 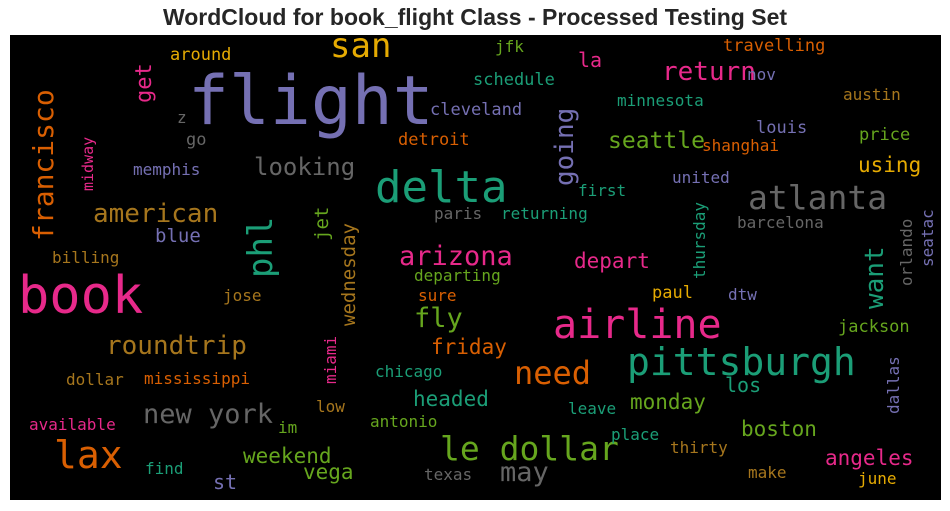 What do you see at coordinates (164, 468) in the screenshot?
I see `word-find: find` at bounding box center [164, 468].